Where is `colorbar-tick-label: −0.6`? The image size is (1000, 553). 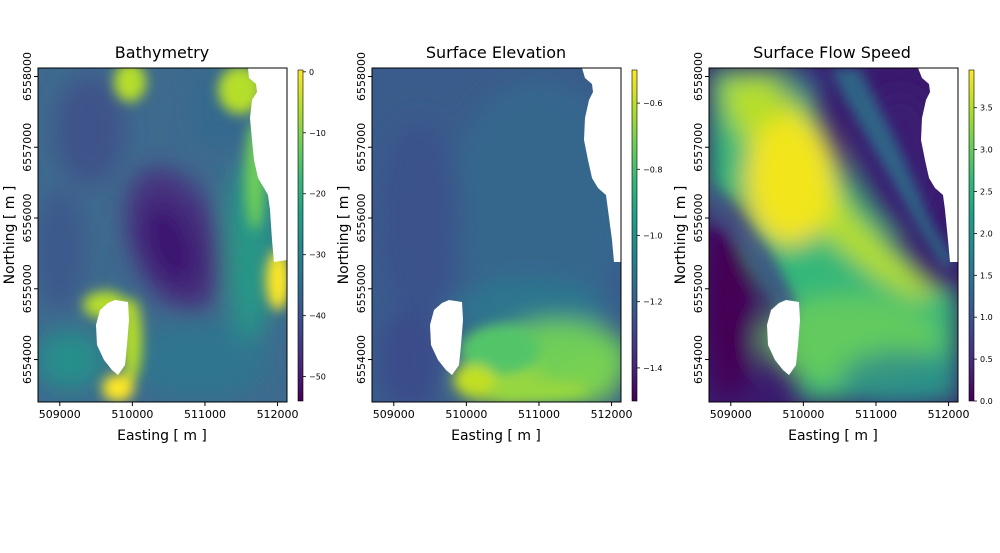 colorbar-tick-label: −0.6 is located at coordinates (652, 103).